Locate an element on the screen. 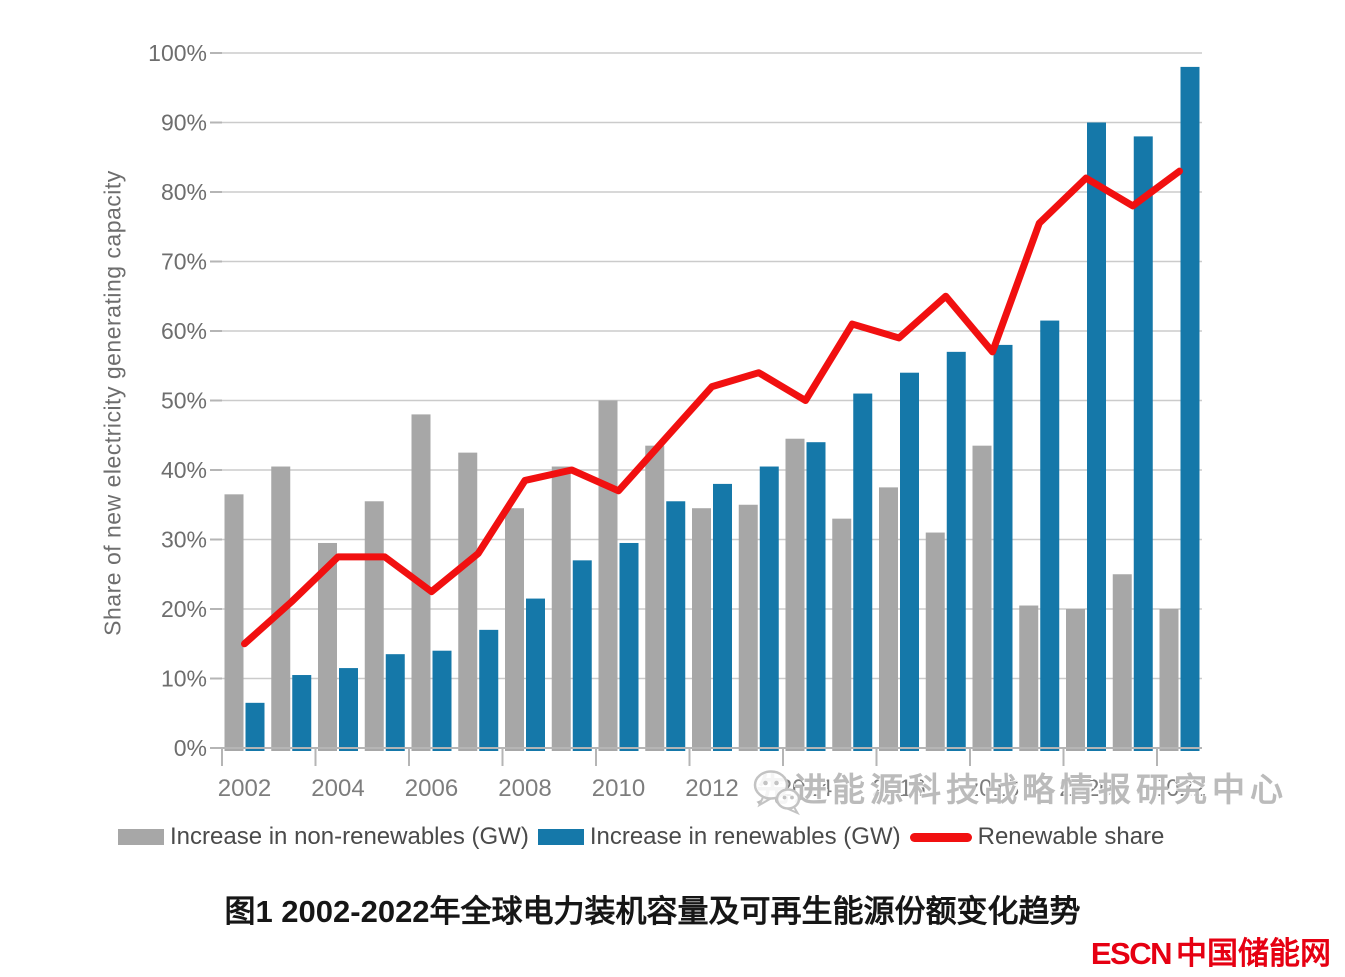  legend-label: Renewable share is located at coordinates (1071, 836).